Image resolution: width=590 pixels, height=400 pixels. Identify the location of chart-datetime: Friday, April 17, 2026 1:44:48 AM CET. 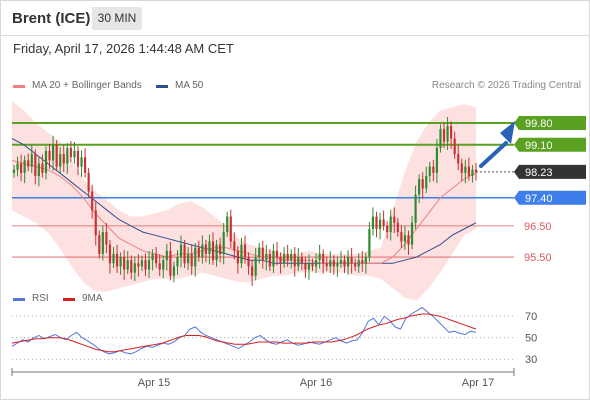
(123, 48).